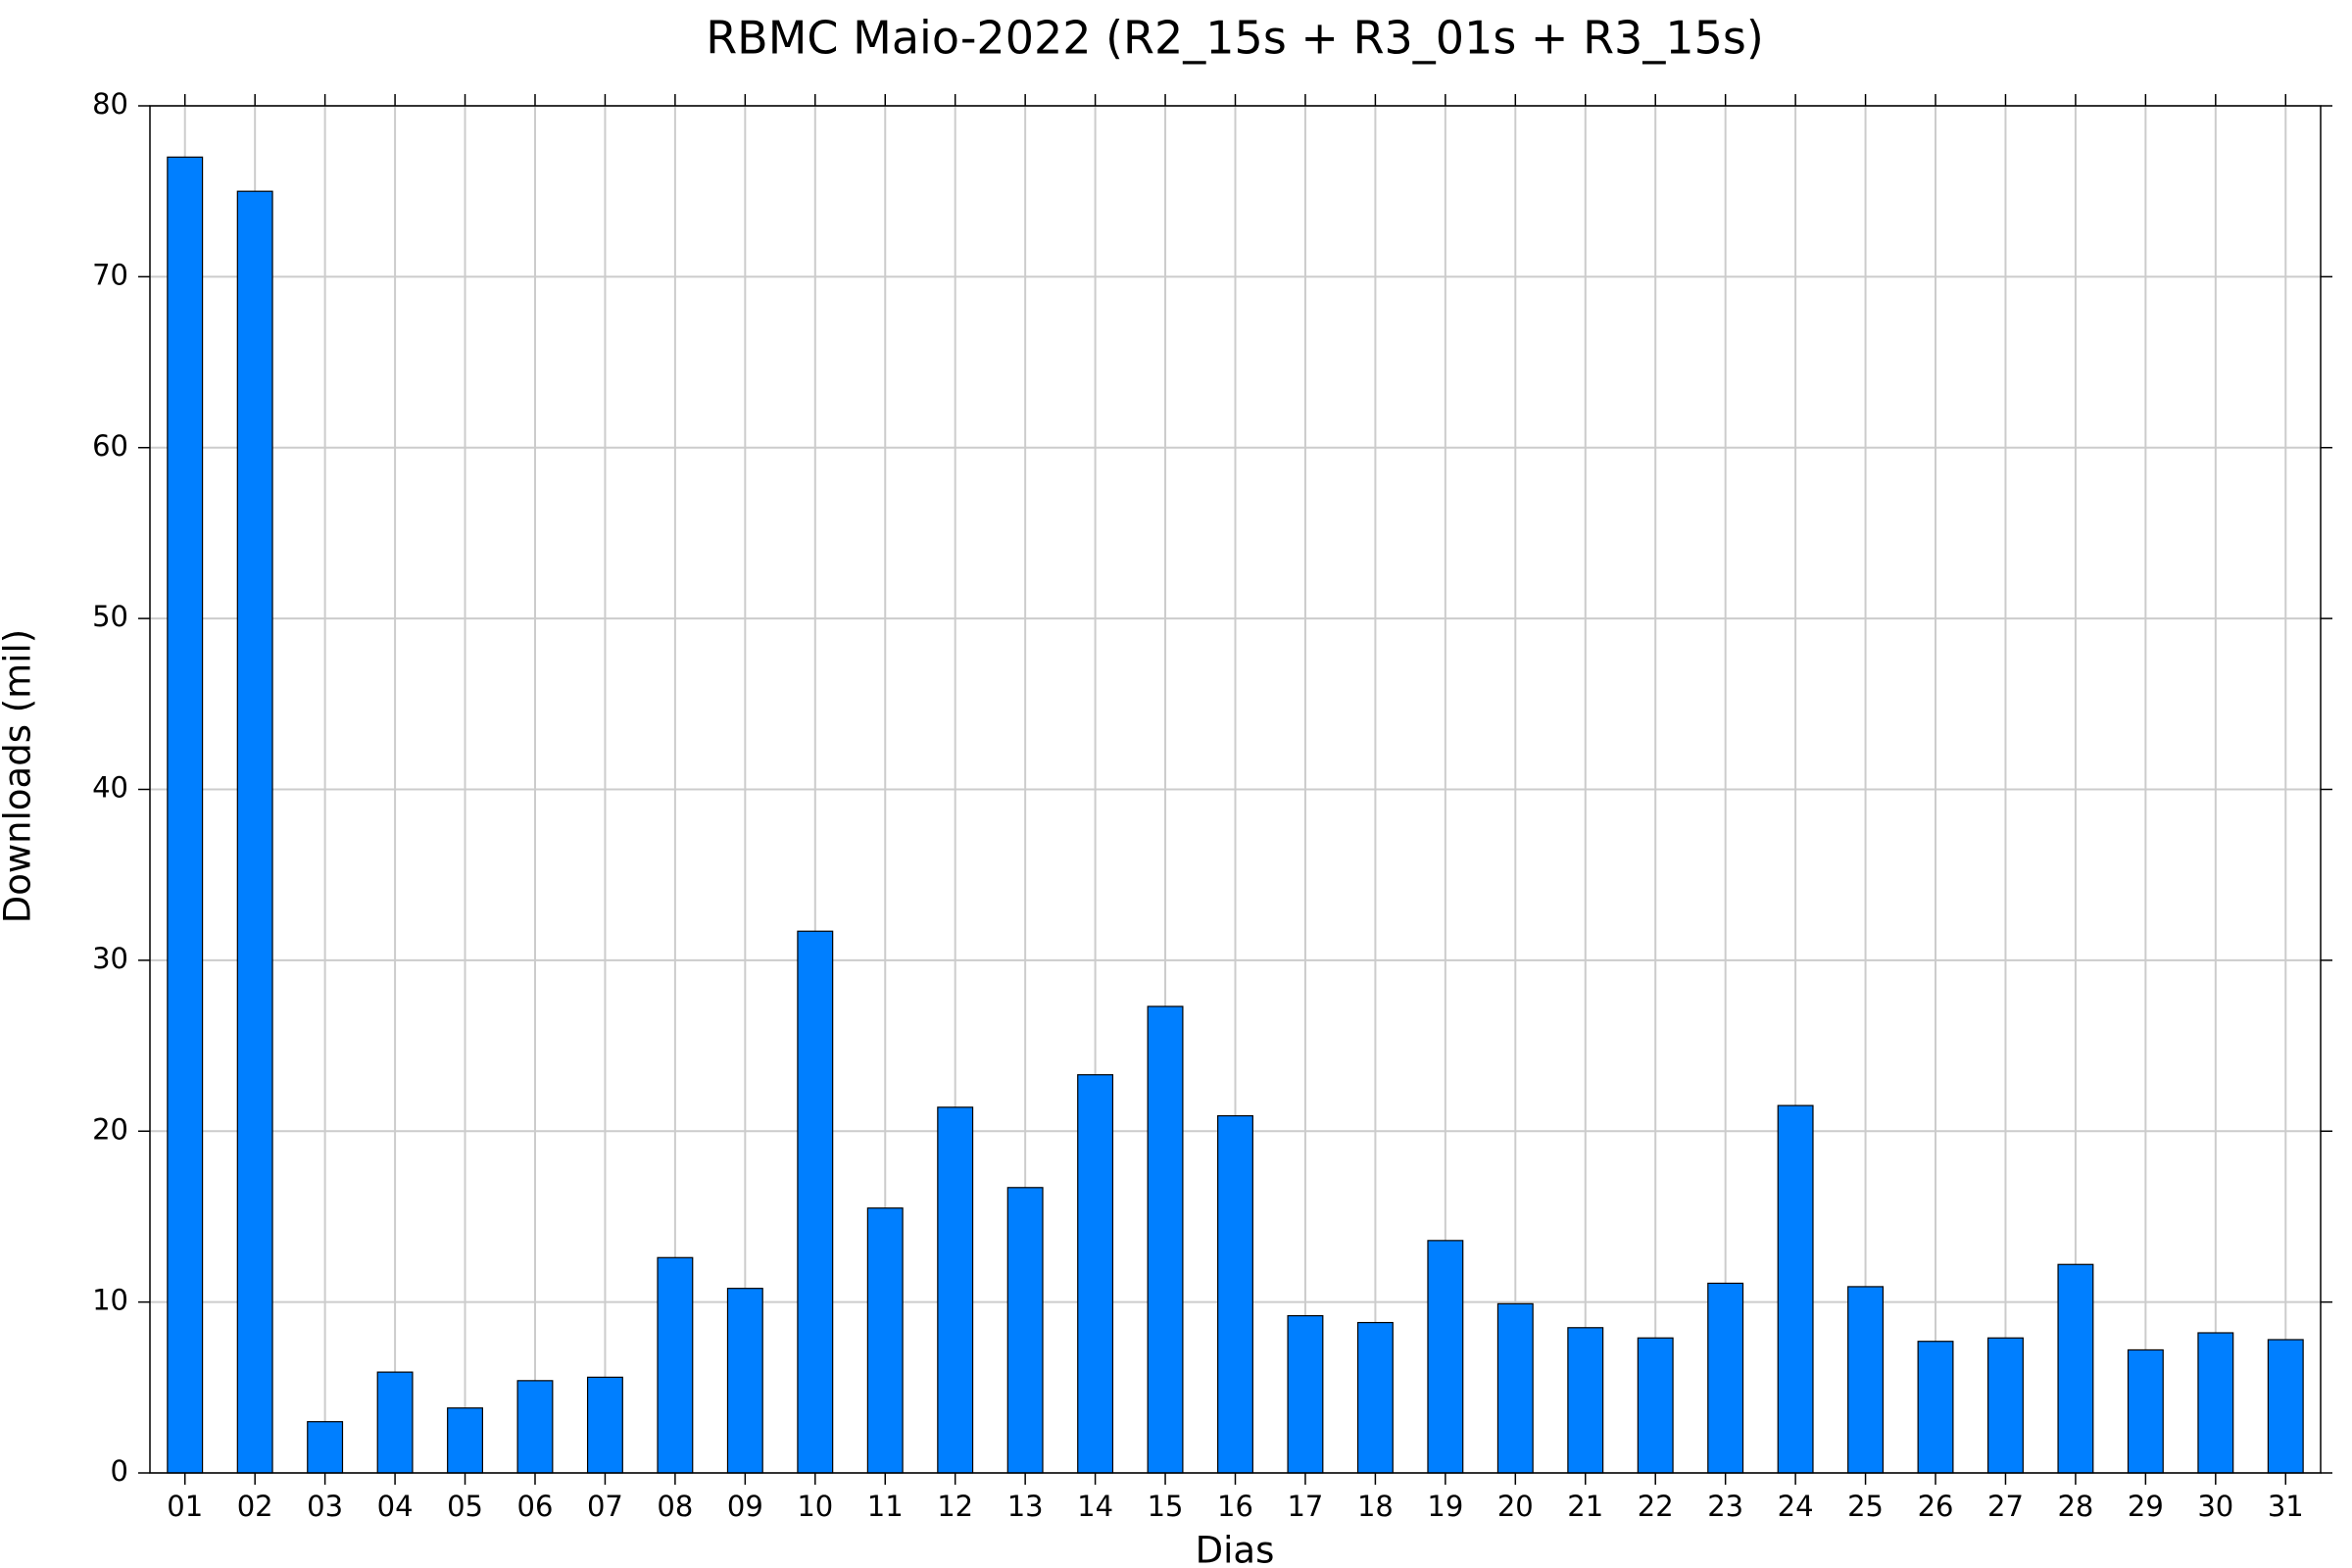 Image resolution: width=2352 pixels, height=1568 pixels. What do you see at coordinates (1305, 1506) in the screenshot?
I see `x-tick-label: 17` at bounding box center [1305, 1506].